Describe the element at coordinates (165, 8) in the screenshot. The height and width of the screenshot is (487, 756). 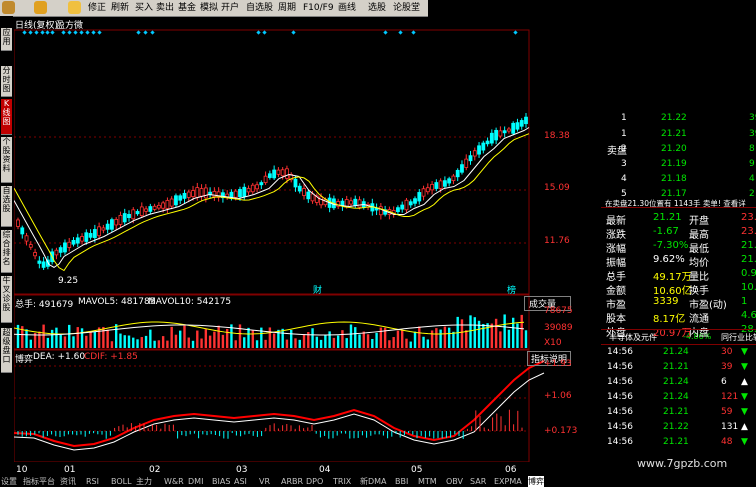
I see `toolbar-sell-button: 卖出` at that location.